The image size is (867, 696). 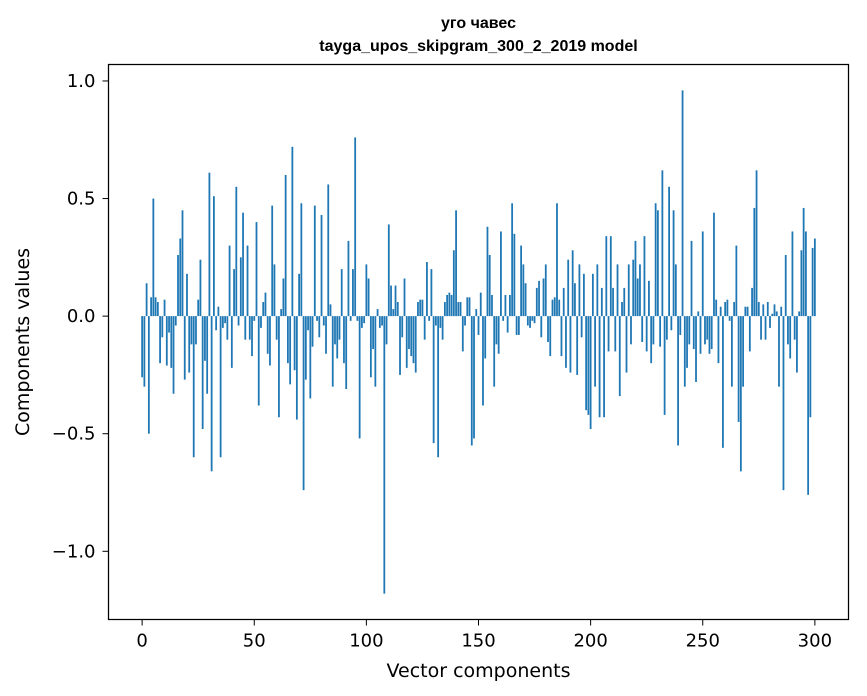 What do you see at coordinates (478, 641) in the screenshot?
I see `x-tick-label: 150` at bounding box center [478, 641].